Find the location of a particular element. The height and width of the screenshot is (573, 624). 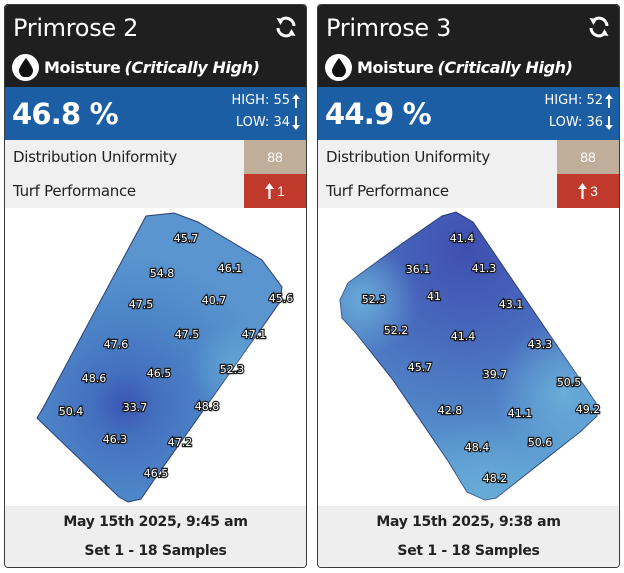

high-value: HIGH: 52 is located at coordinates (578, 100).